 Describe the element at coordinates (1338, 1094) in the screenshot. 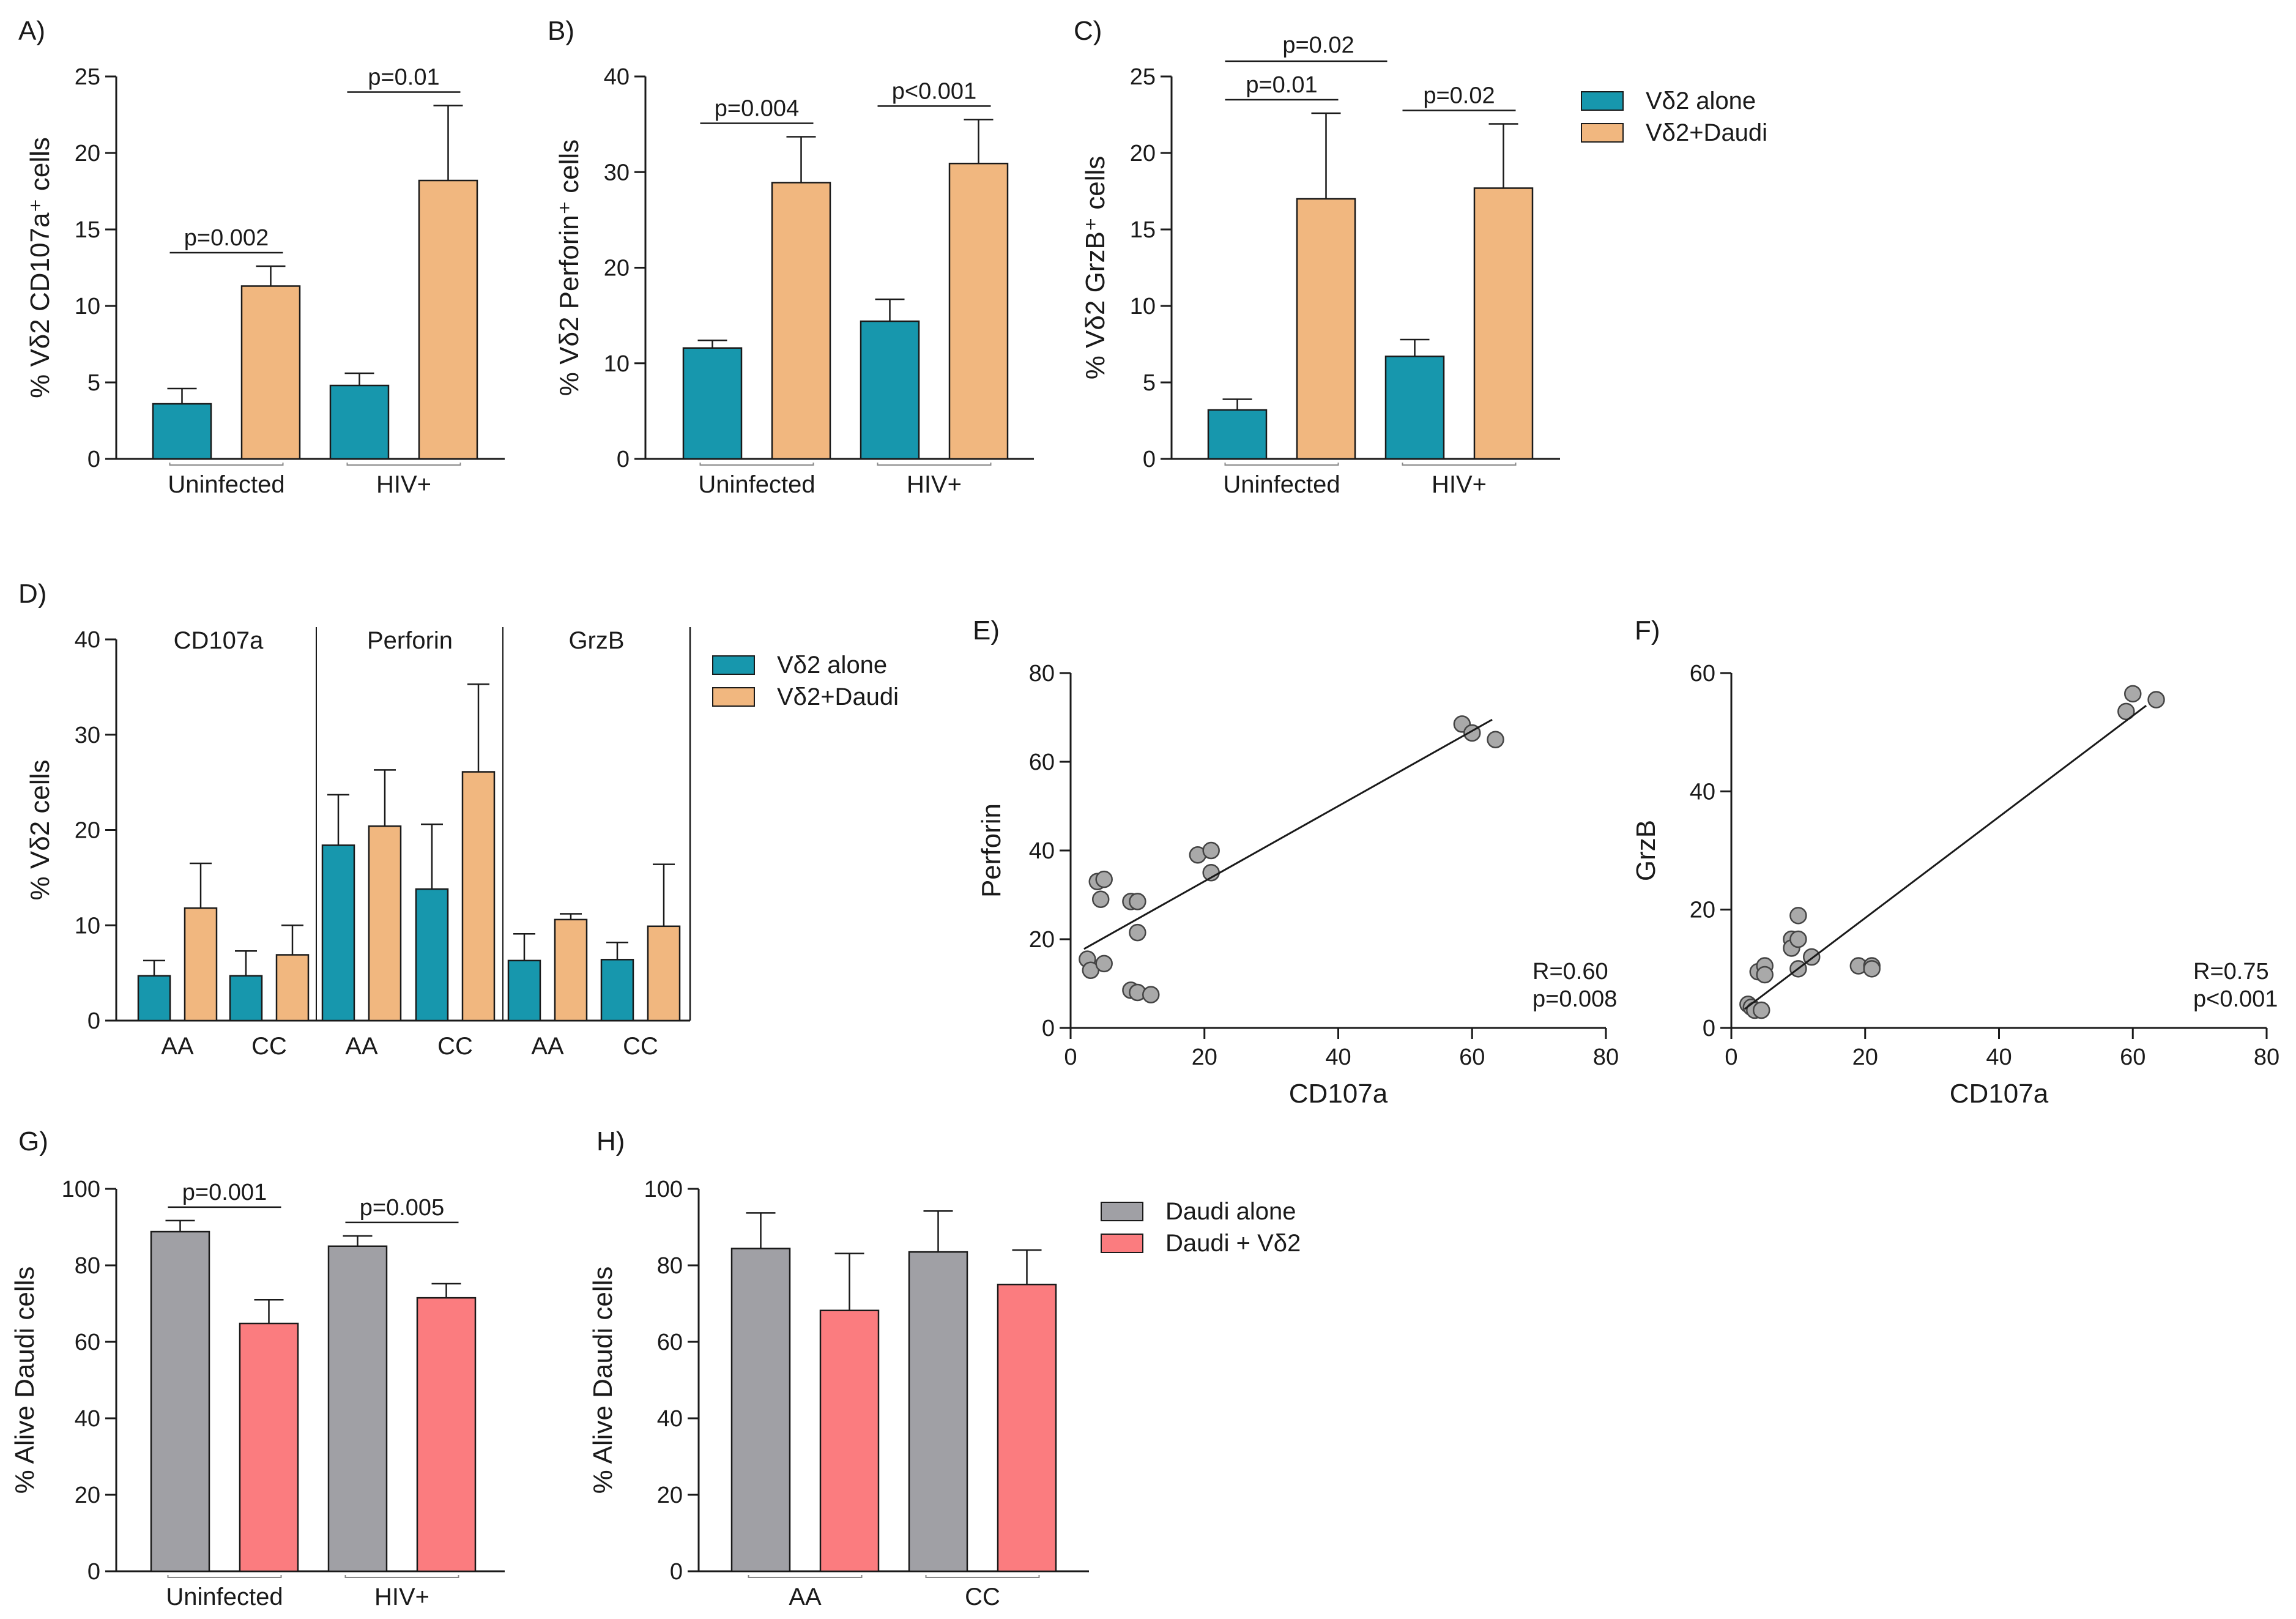

I see `x-axis-title: CD107a` at that location.